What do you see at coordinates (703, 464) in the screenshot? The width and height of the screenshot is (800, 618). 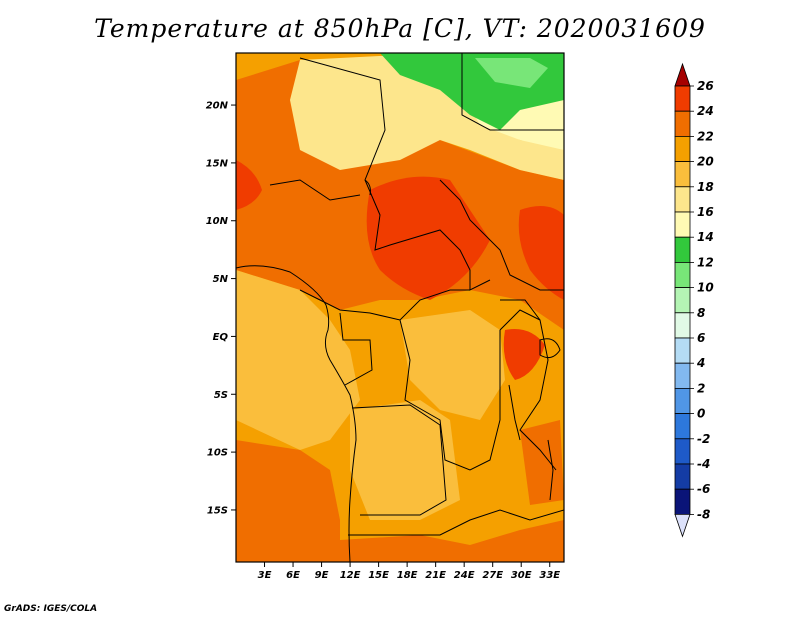 I see `colorbar-label: -4` at bounding box center [703, 464].